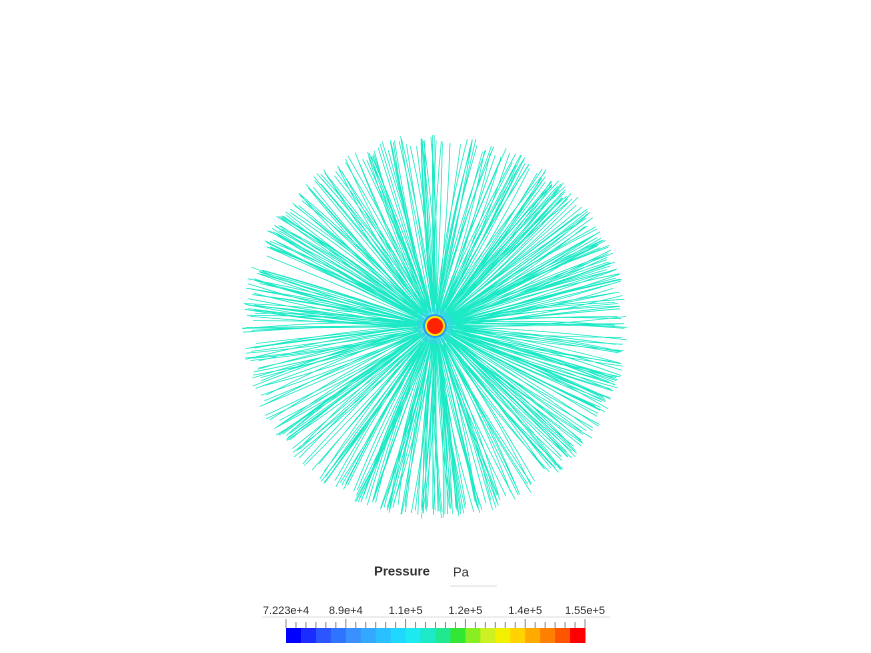 This screenshot has height=653, width=871. Describe the element at coordinates (286, 611) in the screenshot. I see `tick-label: 7.223e+4` at that location.